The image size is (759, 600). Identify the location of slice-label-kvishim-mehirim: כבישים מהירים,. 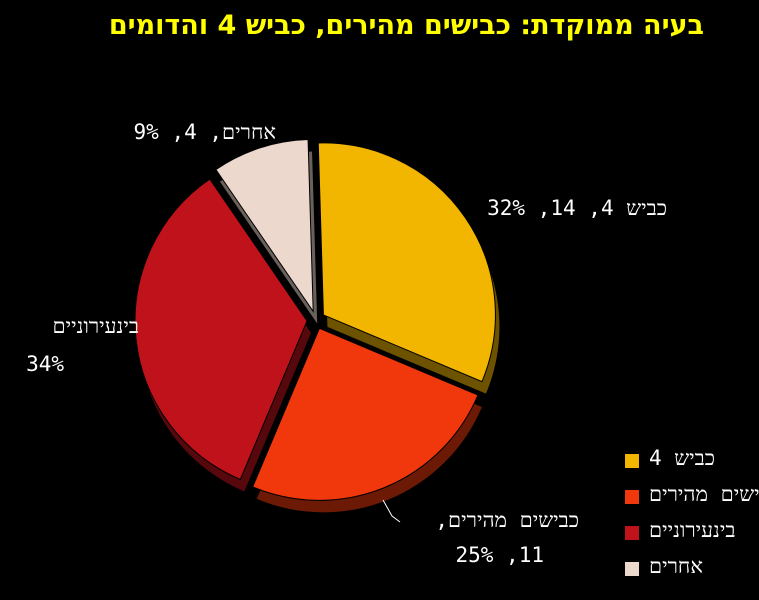
(507, 520).